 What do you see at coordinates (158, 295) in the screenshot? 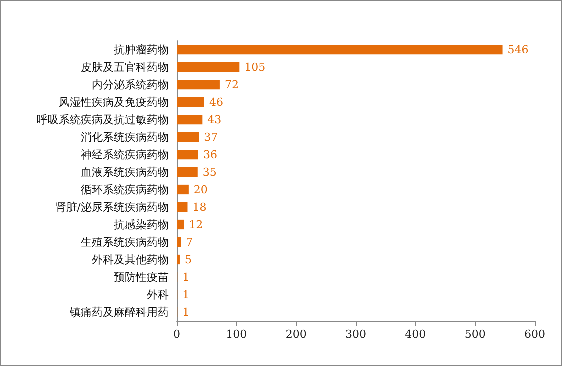
I see `y-tick-label: 外科` at bounding box center [158, 295].